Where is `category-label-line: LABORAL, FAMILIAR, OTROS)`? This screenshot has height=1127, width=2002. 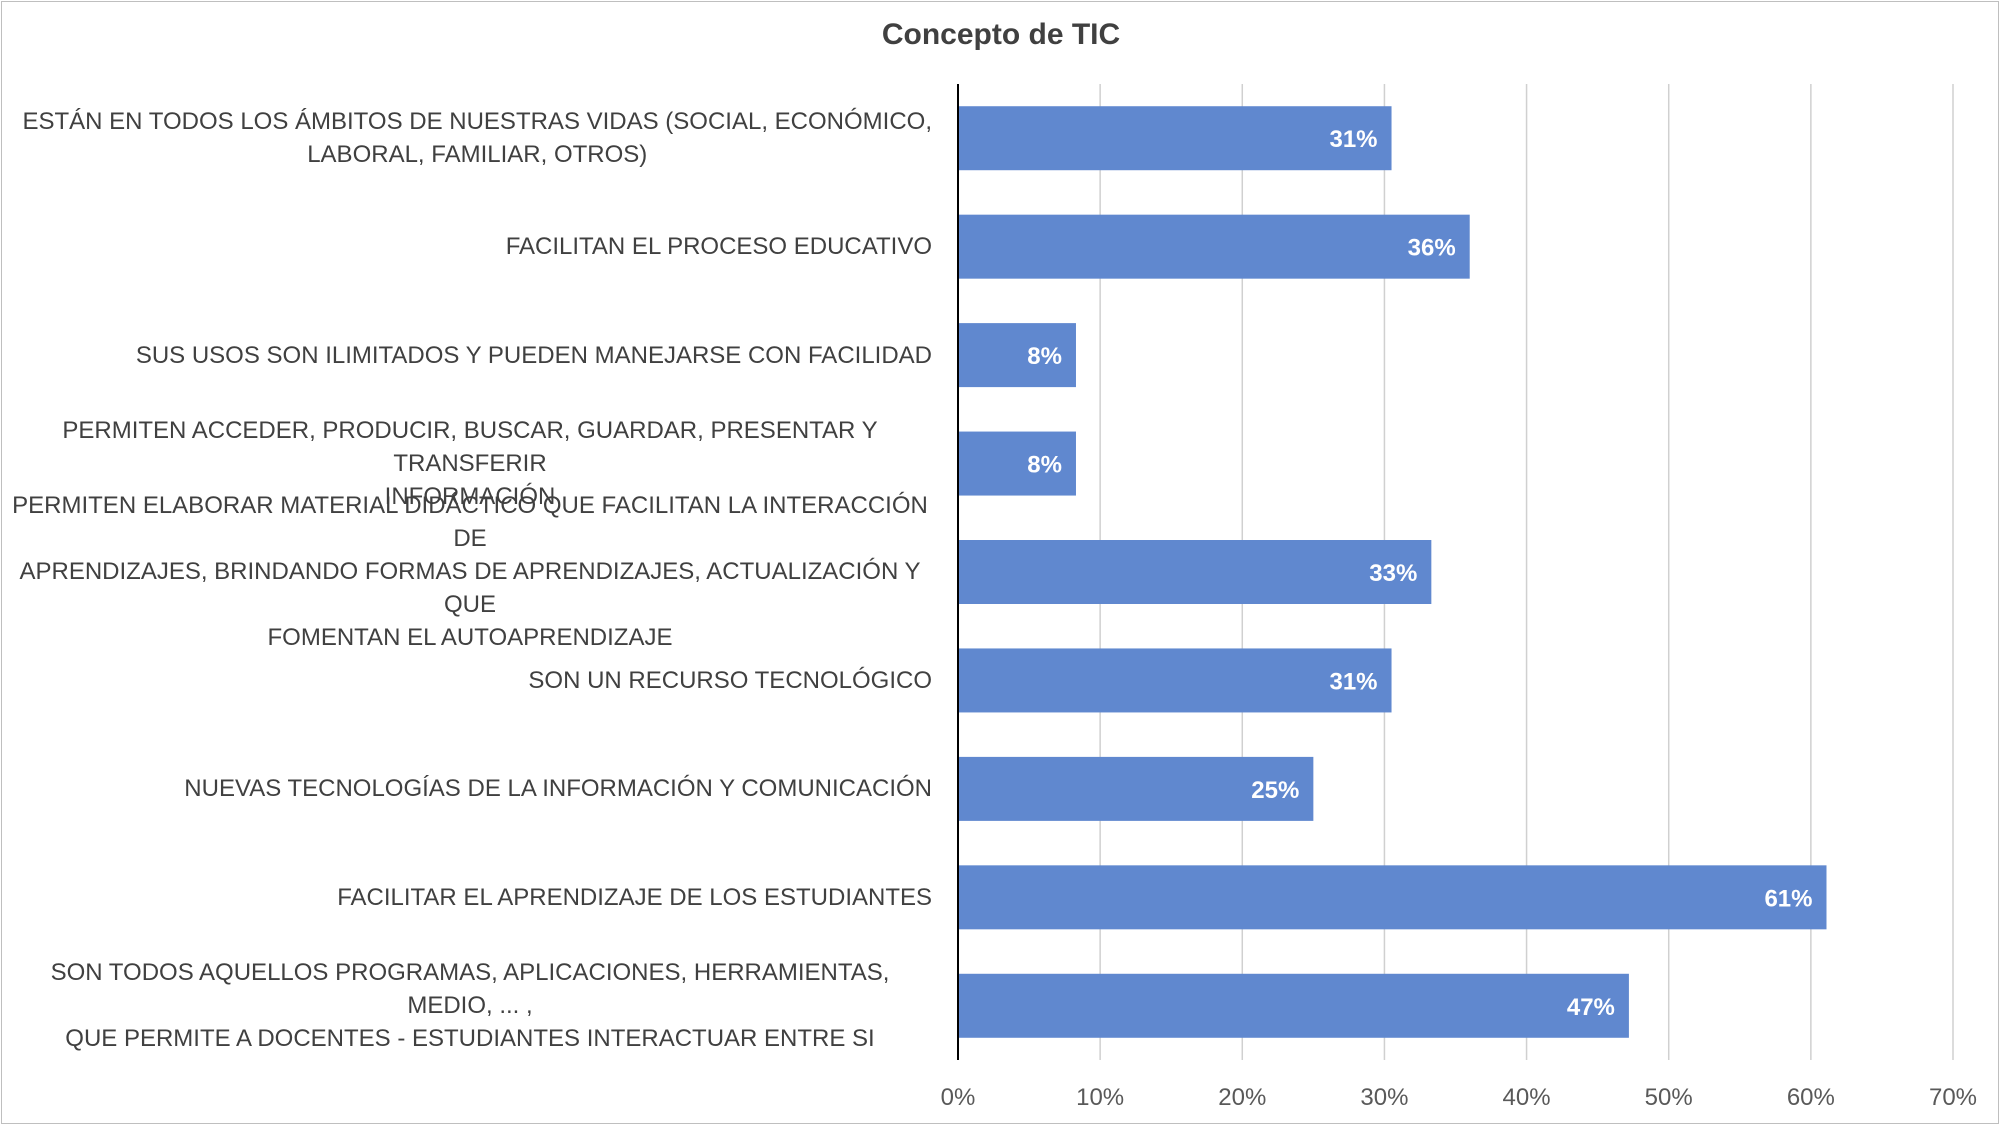
category-label-line: LABORAL, FAMILIAR, OTROS) is located at coordinates (477, 155).